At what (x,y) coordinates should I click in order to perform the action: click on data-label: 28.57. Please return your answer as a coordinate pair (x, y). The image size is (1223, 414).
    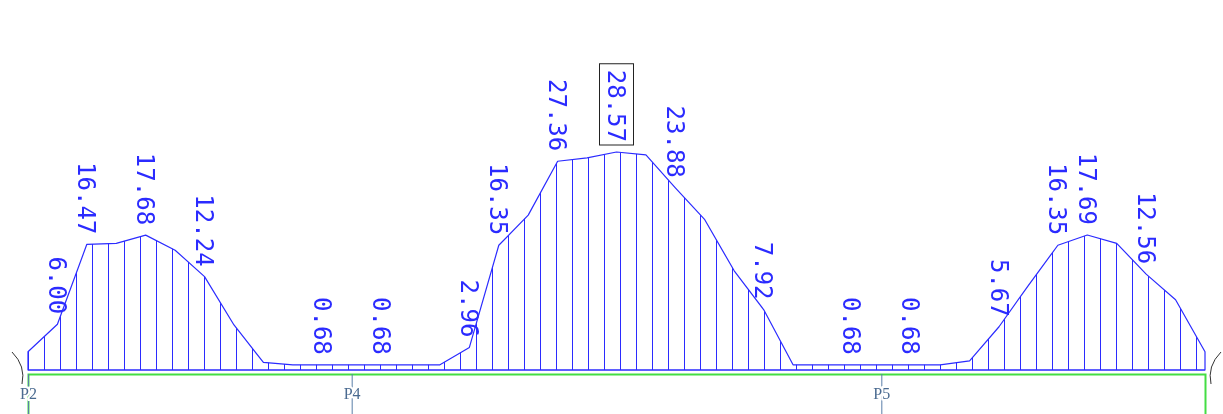
    Looking at the image, I should click on (616, 105).